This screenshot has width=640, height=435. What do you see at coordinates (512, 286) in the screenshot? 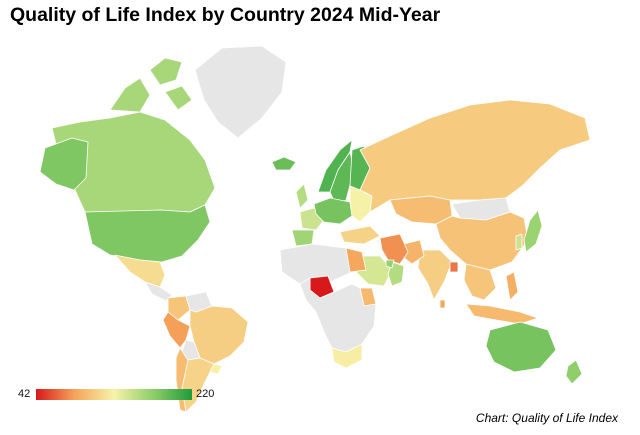
I see `region-philippines: Philippines` at bounding box center [512, 286].